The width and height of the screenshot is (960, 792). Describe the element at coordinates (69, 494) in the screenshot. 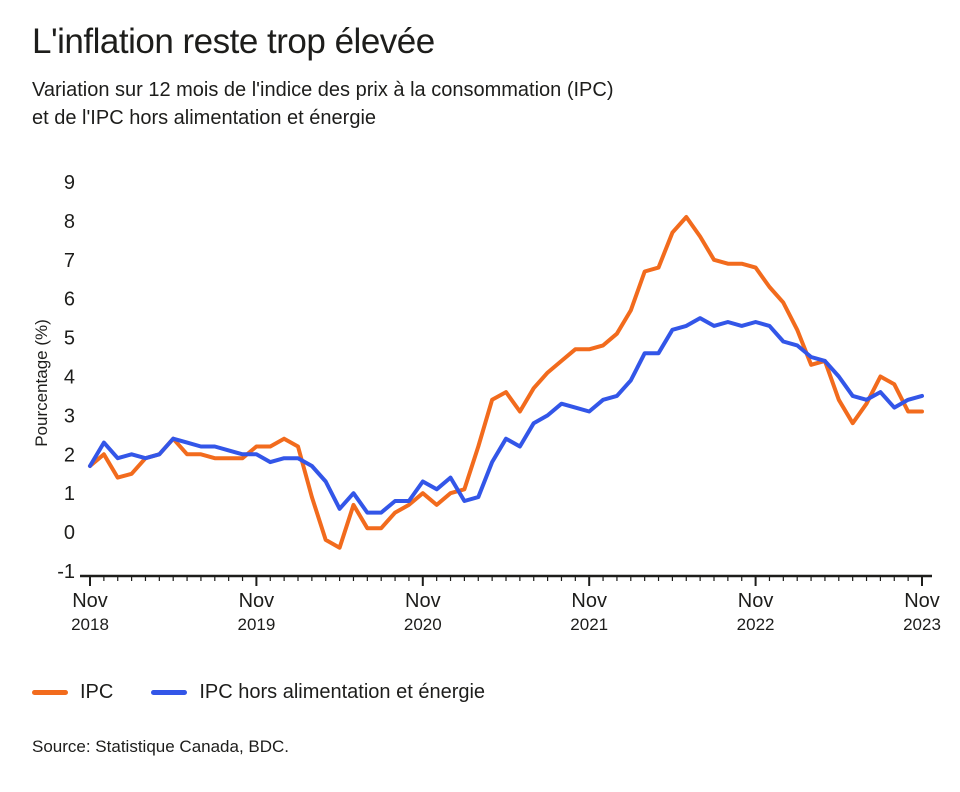

I see `y-tick-label: 1` at that location.